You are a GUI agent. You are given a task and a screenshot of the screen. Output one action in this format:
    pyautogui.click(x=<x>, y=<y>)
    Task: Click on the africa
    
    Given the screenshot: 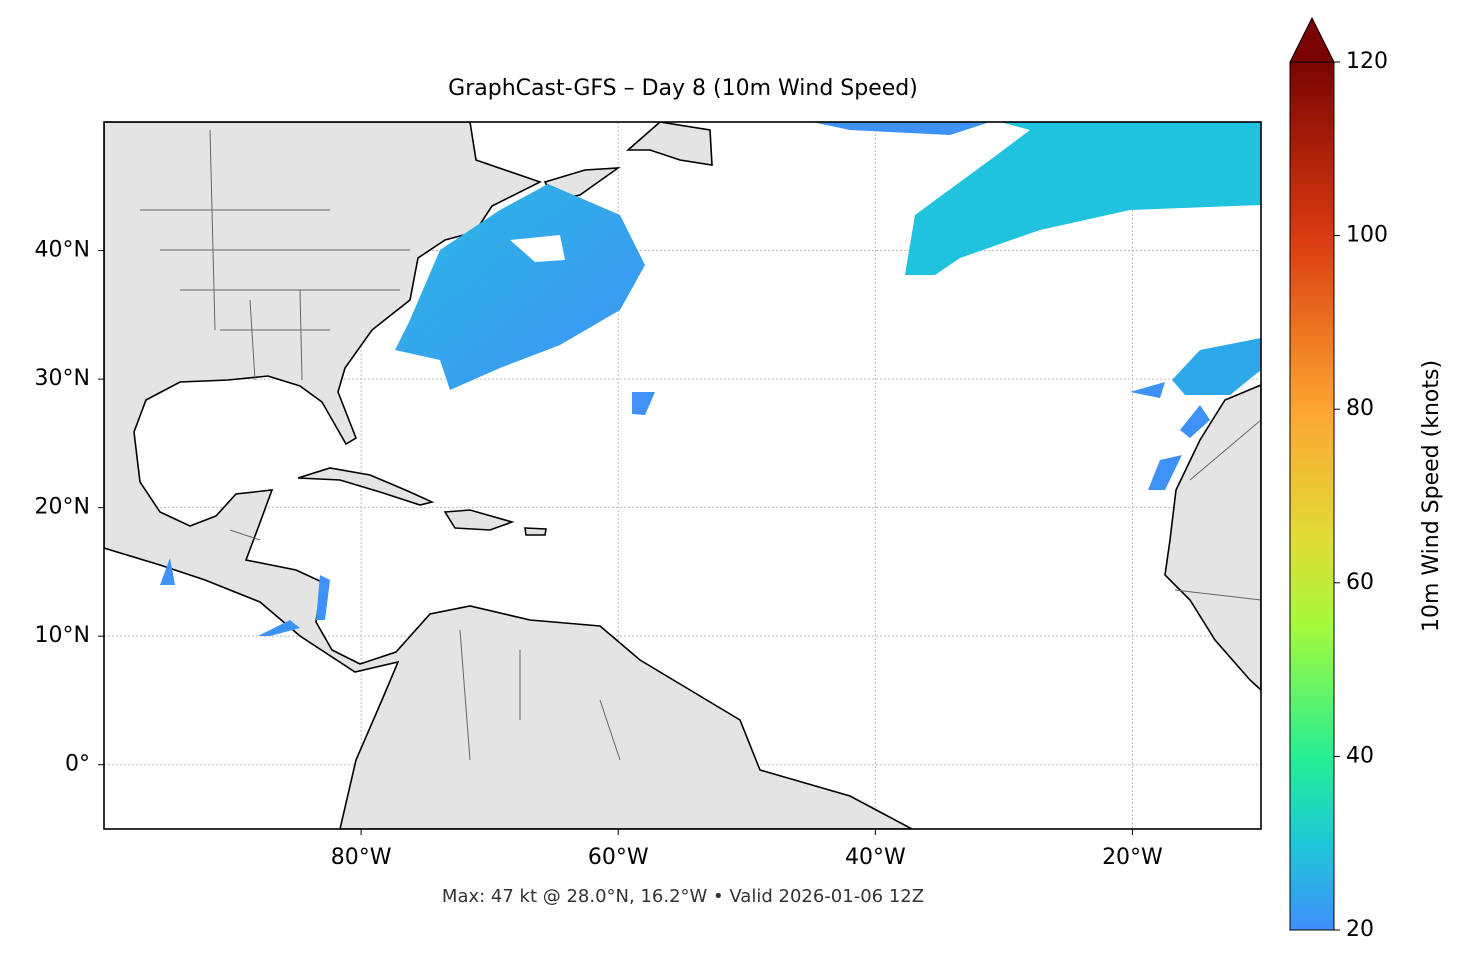 What is the action you would take?
    pyautogui.click(x=1212, y=538)
    